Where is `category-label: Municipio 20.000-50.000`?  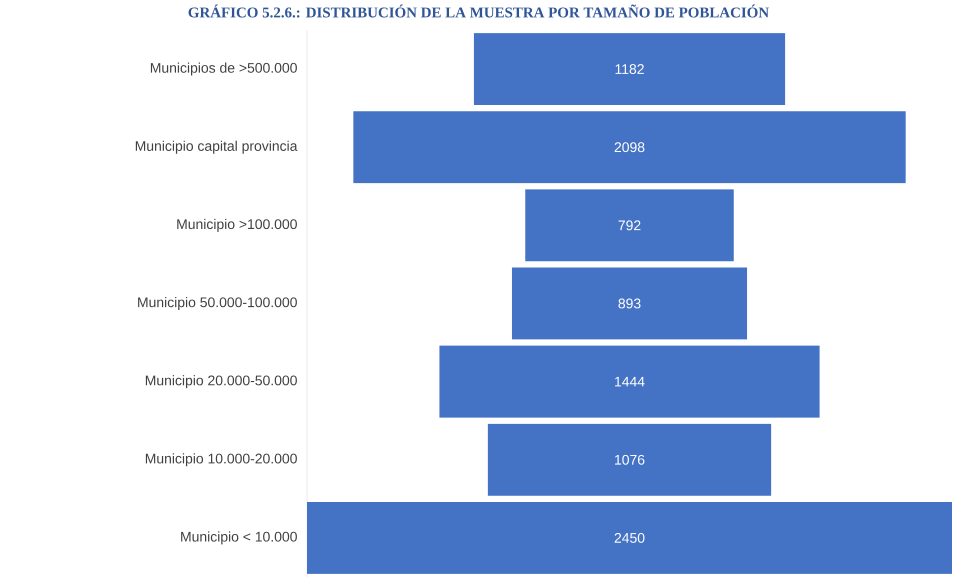
category-label: Municipio 20.000-50.000 is located at coordinates (221, 381).